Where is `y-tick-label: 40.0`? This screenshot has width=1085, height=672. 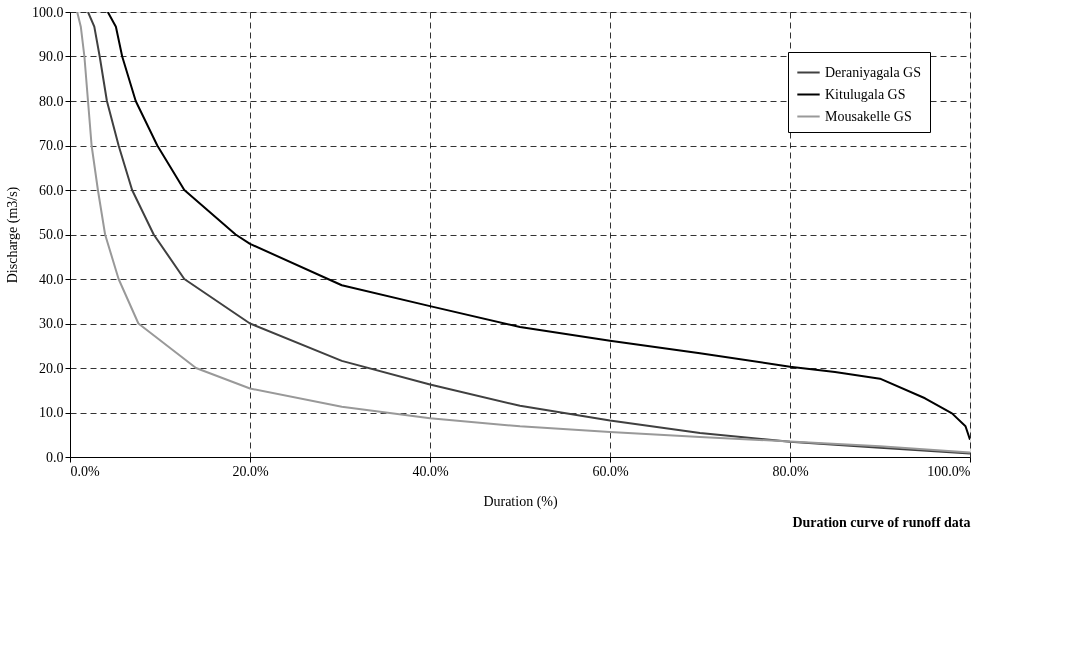 y-tick-label: 40.0 is located at coordinates (51, 279).